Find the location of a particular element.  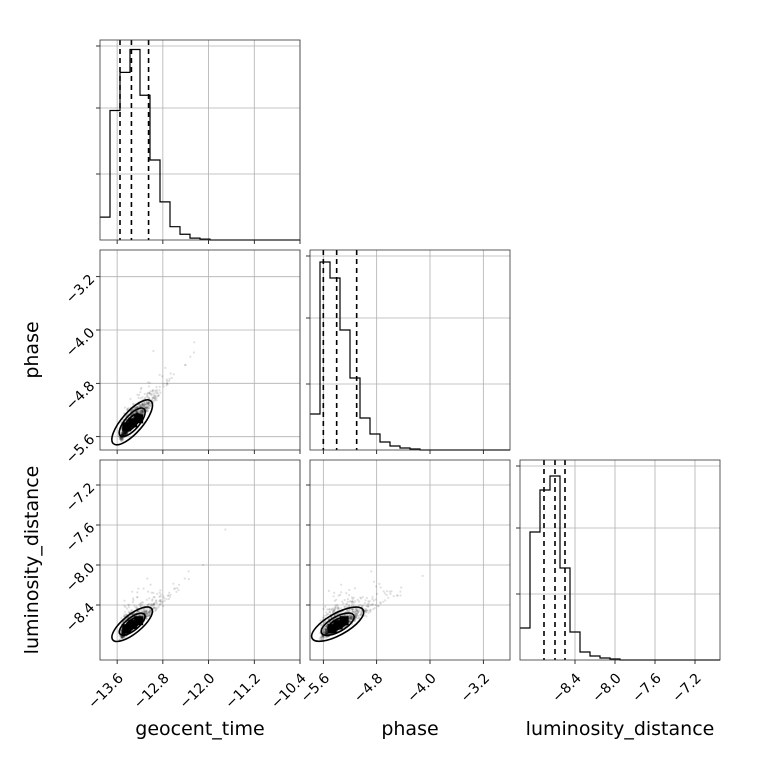

y-tick-label: −4.0 is located at coordinates (80, 342).